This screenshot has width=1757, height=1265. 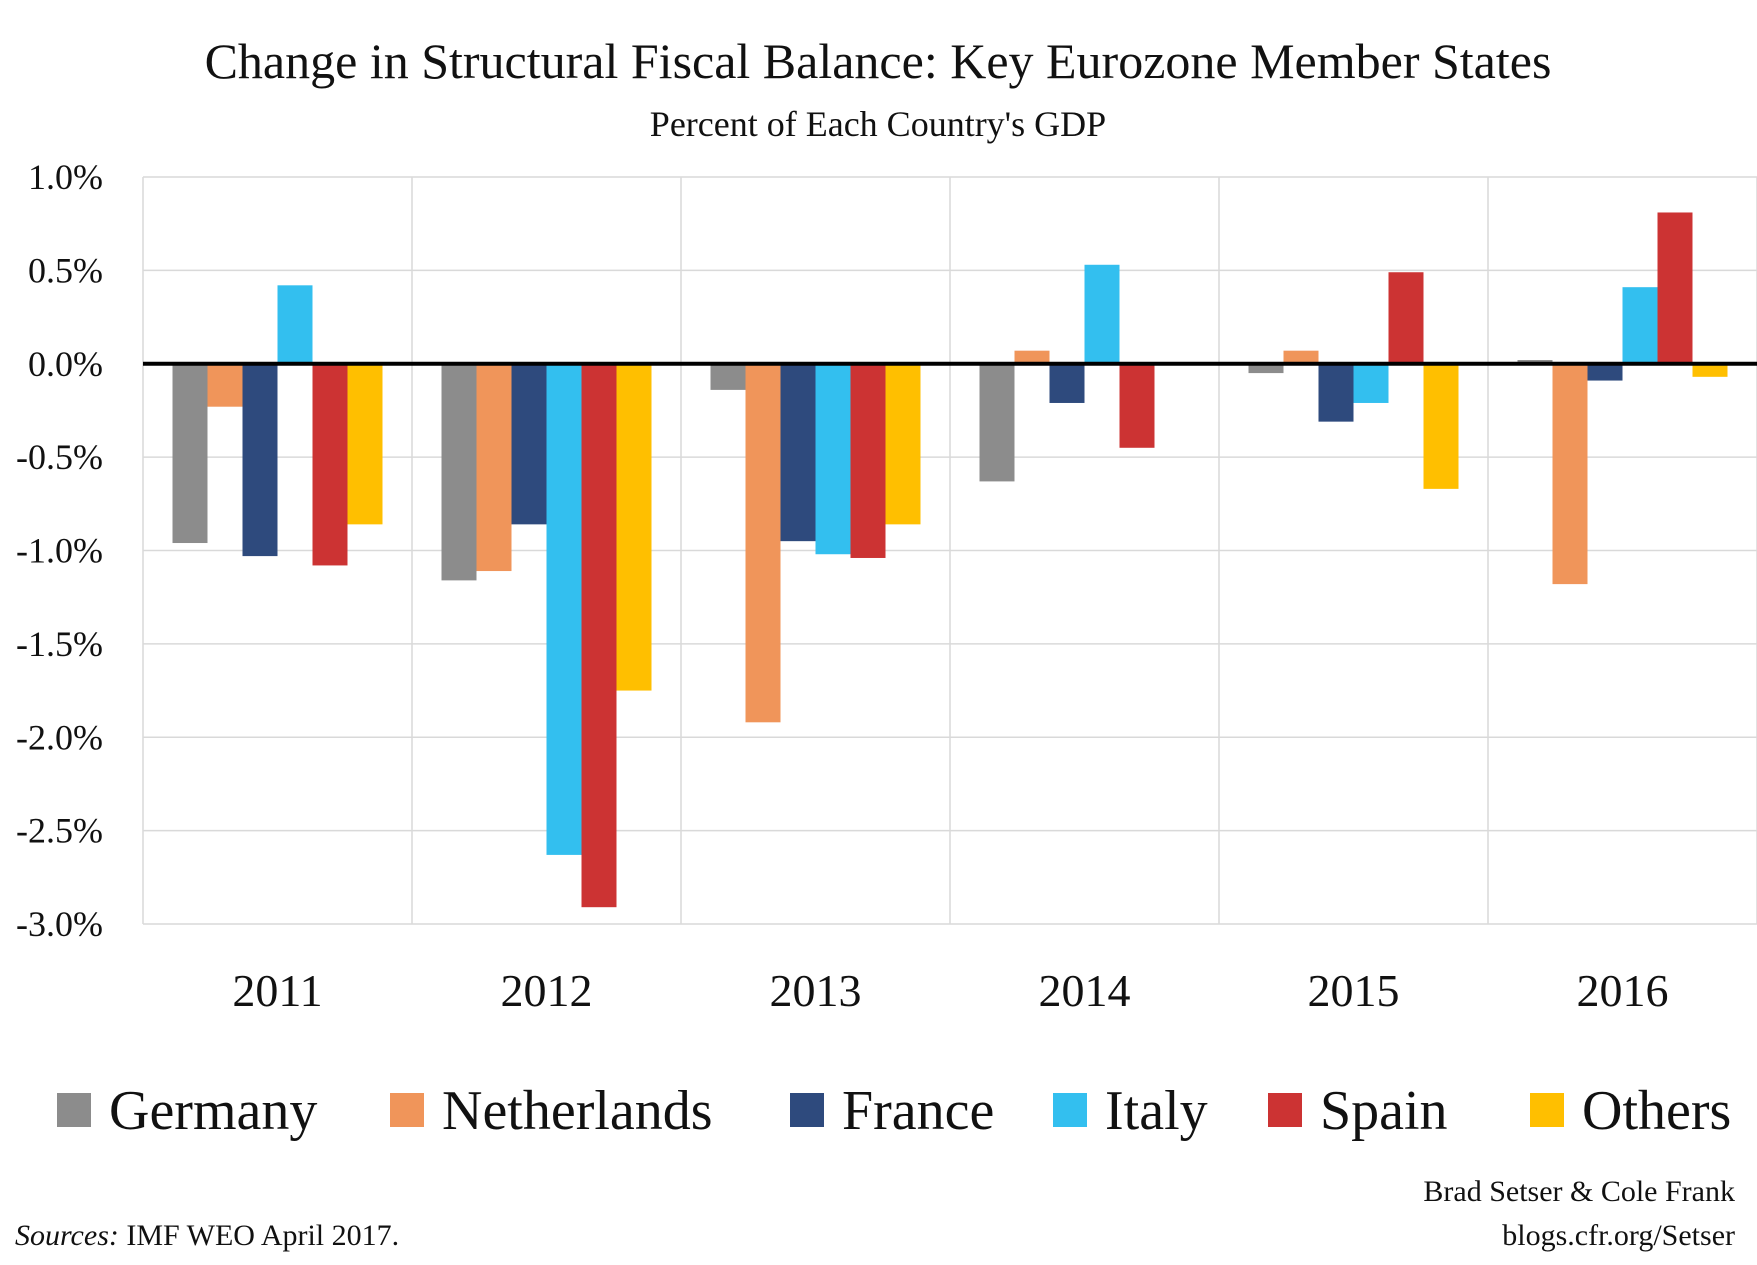 What do you see at coordinates (868, 460) in the screenshot?
I see `bar-spain-2013` at bounding box center [868, 460].